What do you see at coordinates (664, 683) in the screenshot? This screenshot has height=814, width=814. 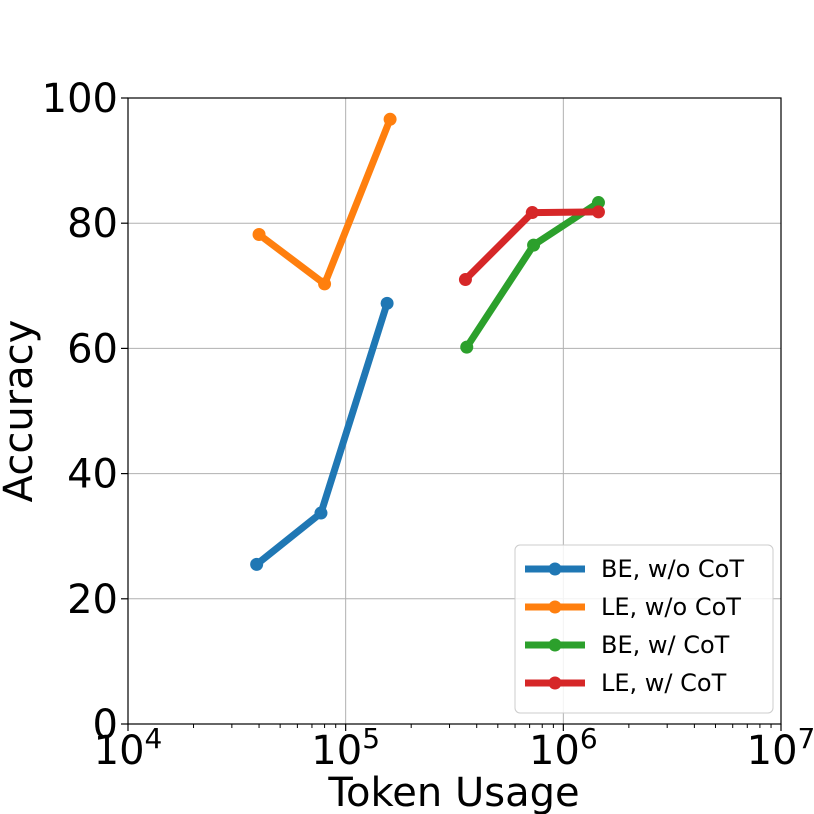 I see `legend-label: LE, w/ CoT` at bounding box center [664, 683].